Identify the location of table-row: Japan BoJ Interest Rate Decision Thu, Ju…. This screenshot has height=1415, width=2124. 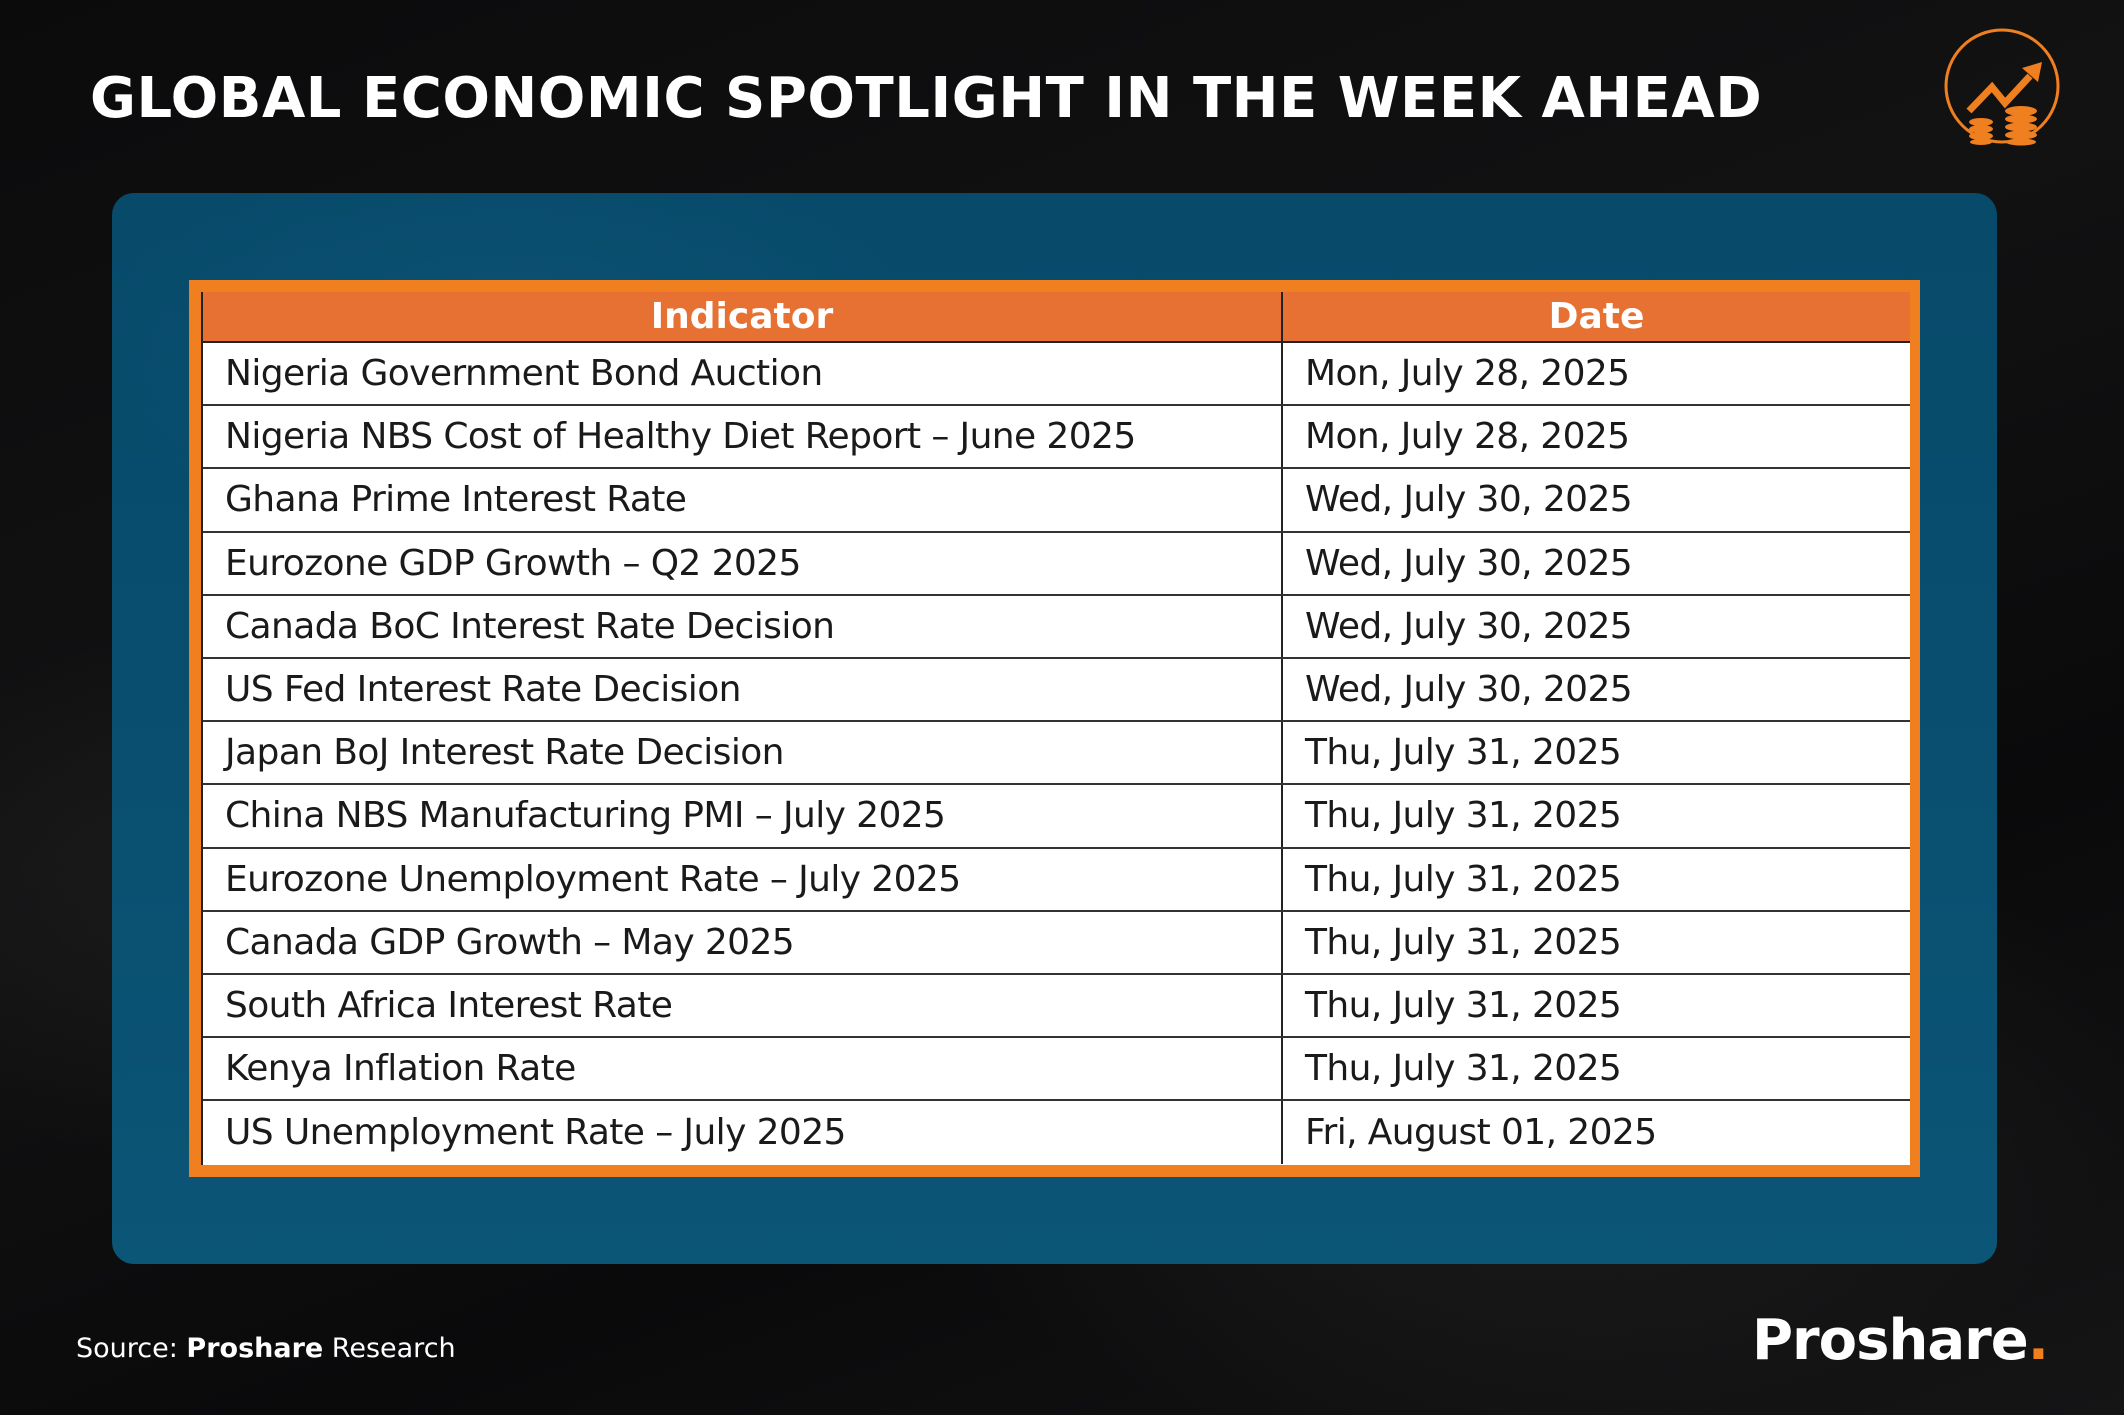
(1056, 754).